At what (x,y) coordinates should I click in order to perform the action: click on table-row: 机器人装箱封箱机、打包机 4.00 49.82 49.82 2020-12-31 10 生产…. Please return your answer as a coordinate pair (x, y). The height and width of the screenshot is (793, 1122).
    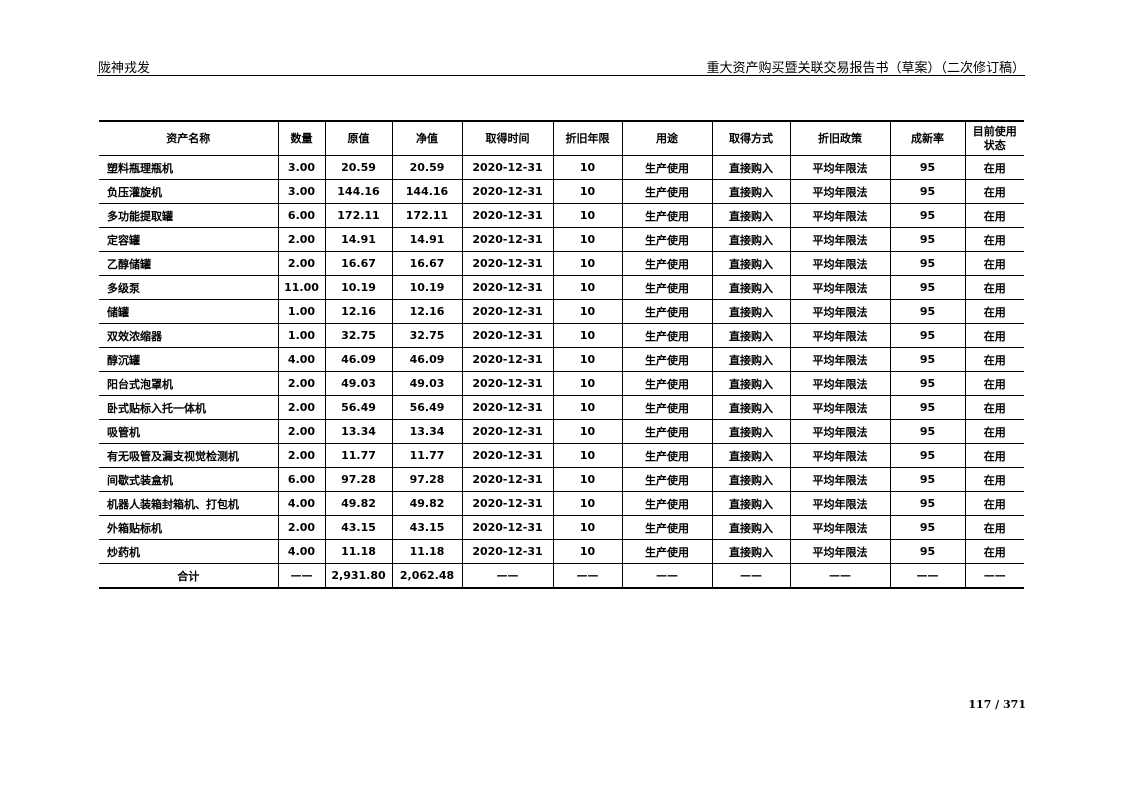
    Looking at the image, I should click on (561, 503).